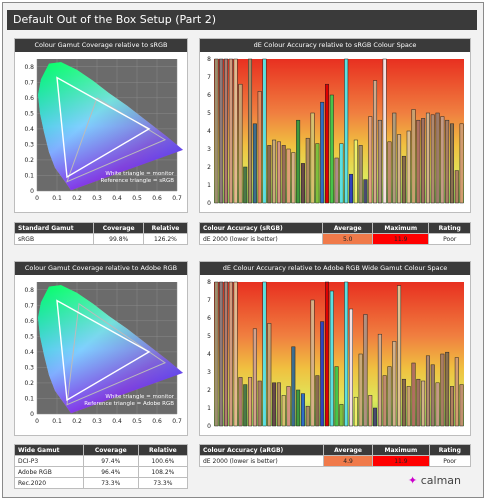  Describe the element at coordinates (49, 461) in the screenshot. I see `gamut-name: DCI-P3` at that location.